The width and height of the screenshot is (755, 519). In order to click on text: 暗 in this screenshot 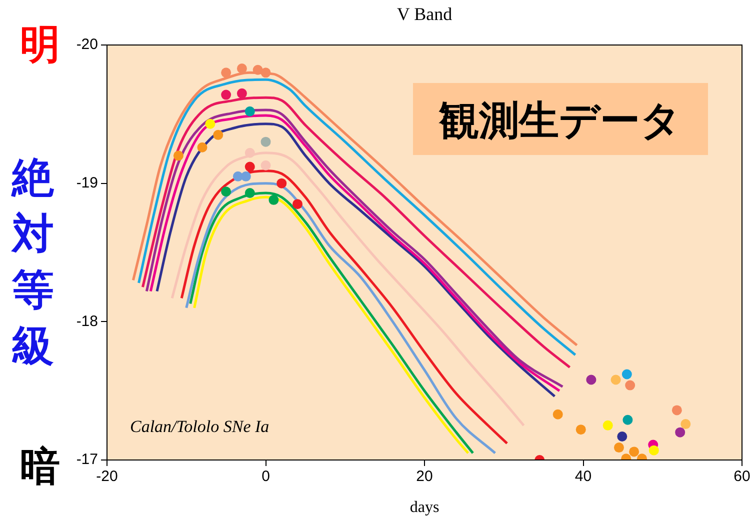, I will do `click(40, 467)`.